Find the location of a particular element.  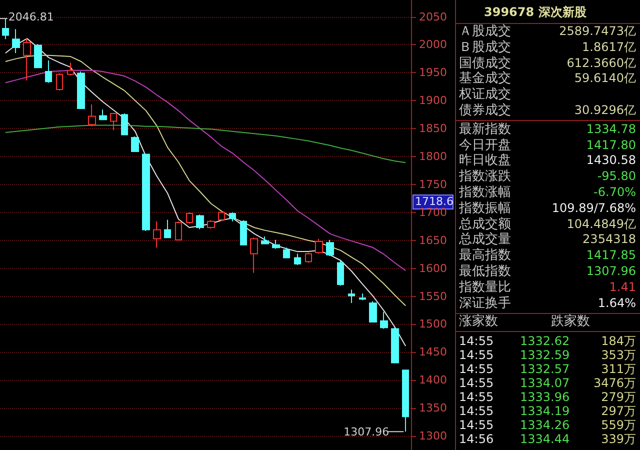

text: 1334.44 is located at coordinates (545, 439).